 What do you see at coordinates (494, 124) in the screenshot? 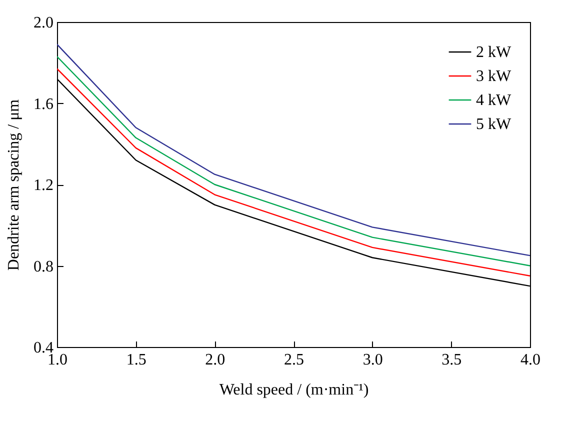
I see `legend-label: 5 kW` at bounding box center [494, 124].